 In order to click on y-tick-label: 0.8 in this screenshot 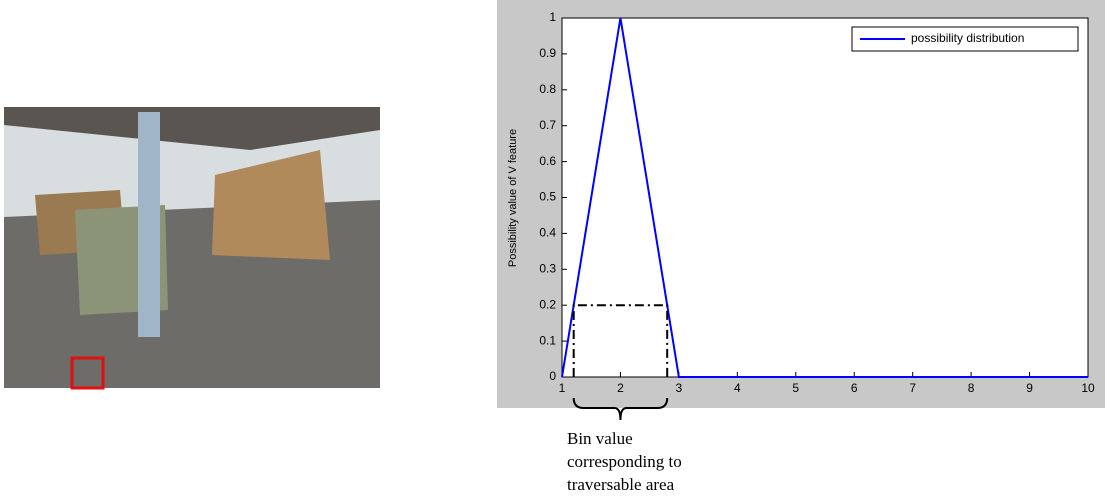, I will do `click(547, 89)`.